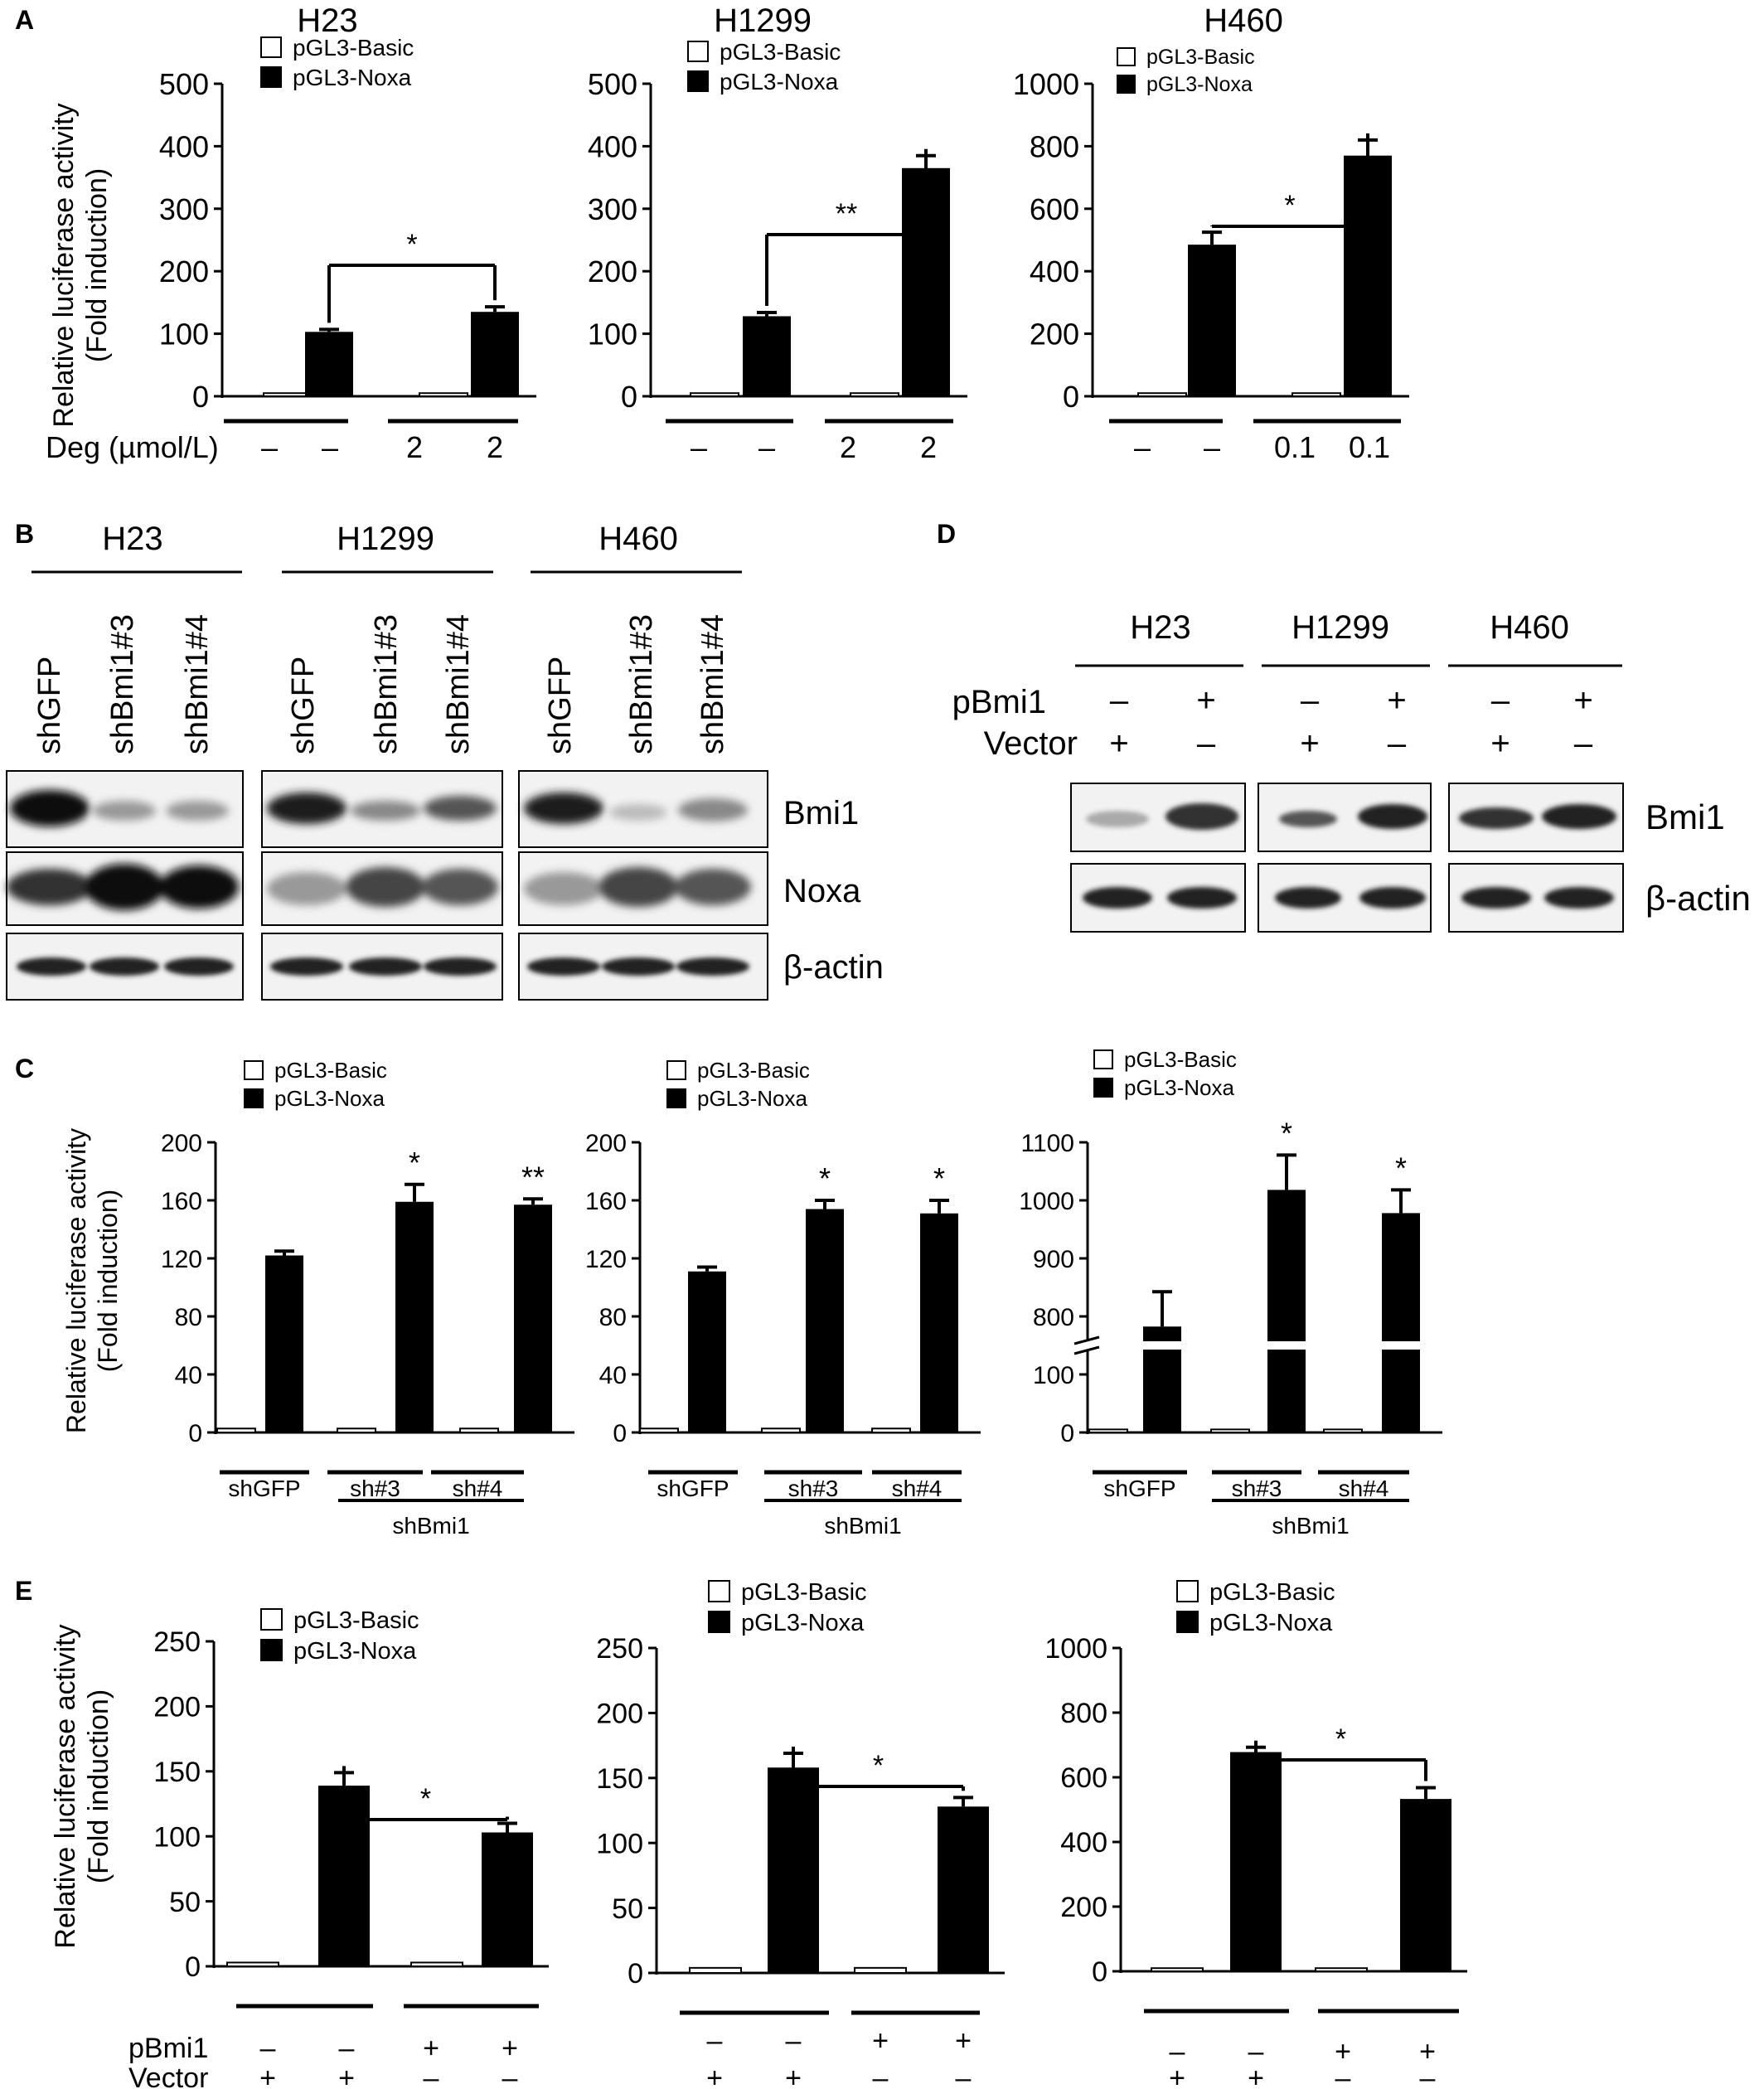  I want to click on y-tick-label: 250, so click(619, 1649).